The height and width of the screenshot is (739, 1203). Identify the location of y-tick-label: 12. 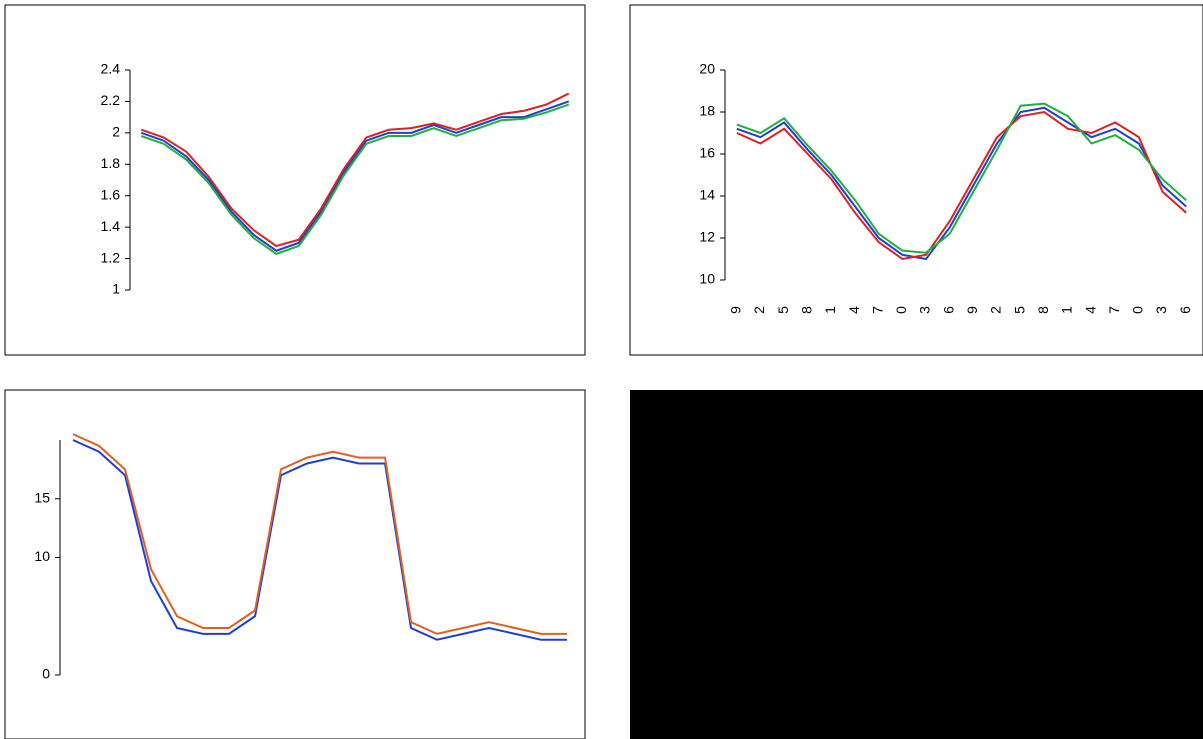
(707, 237).